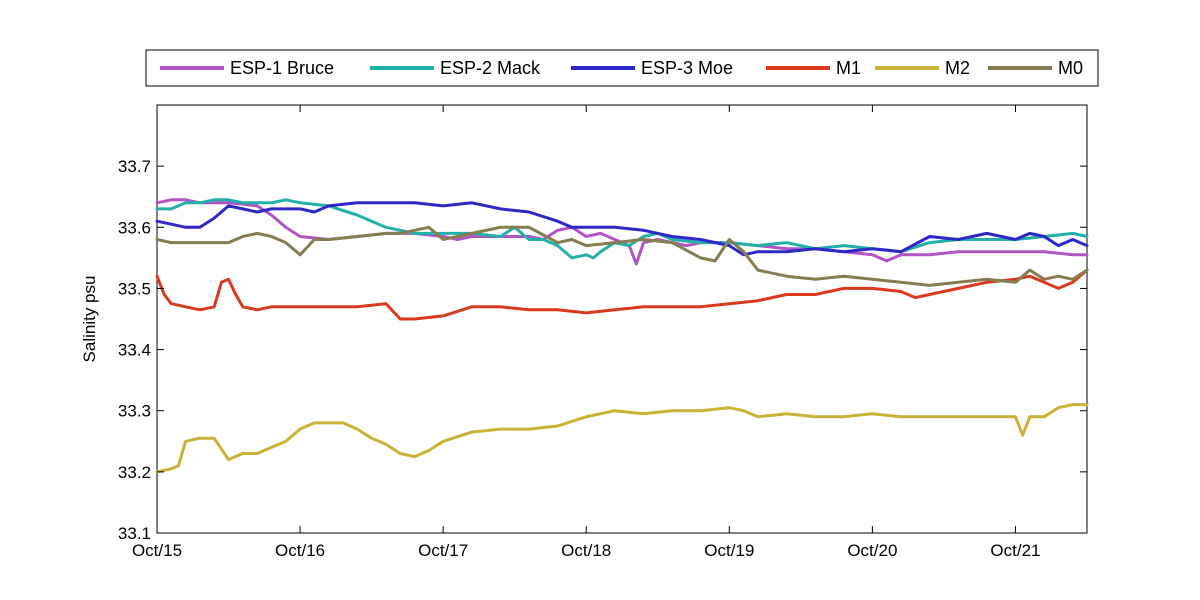 The height and width of the screenshot is (600, 1200). Describe the element at coordinates (622, 229) in the screenshot. I see `series-line-esp-3-moe` at that location.